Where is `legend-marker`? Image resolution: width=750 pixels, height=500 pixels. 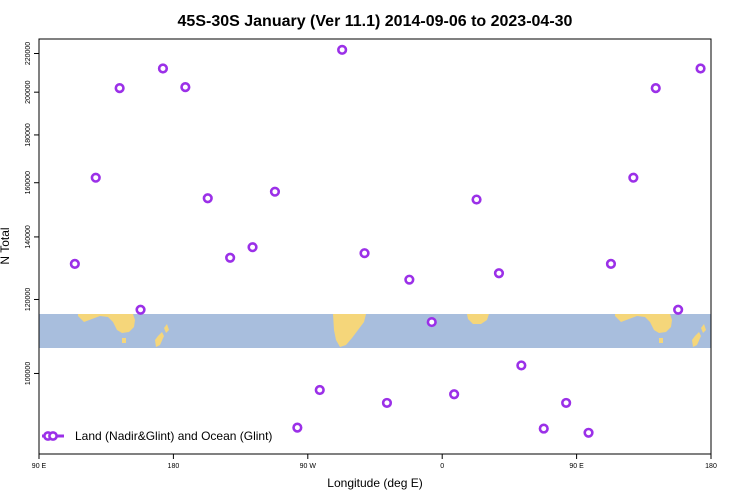 legend-marker is located at coordinates (53, 436).